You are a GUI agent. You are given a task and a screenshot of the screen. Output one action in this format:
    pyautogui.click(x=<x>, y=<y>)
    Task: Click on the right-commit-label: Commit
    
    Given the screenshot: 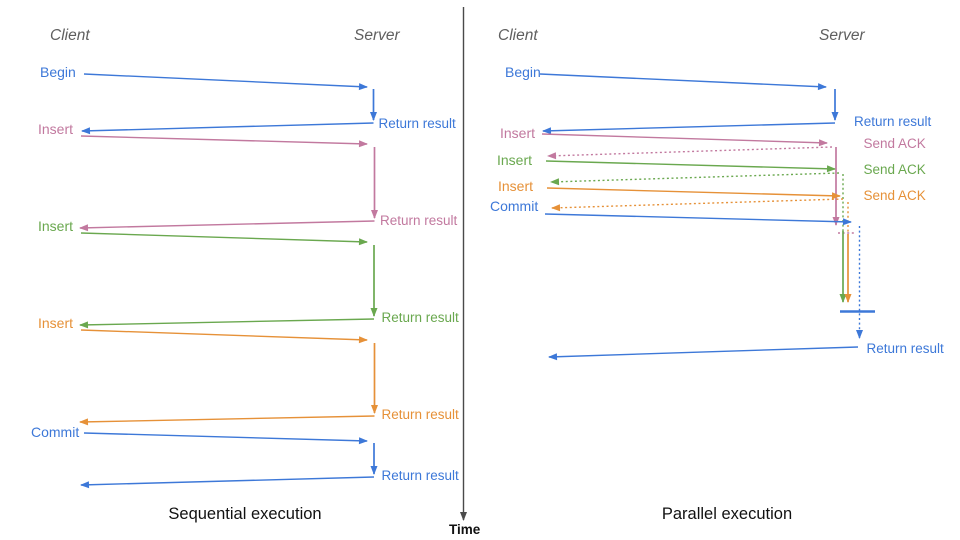 What is the action you would take?
    pyautogui.click(x=514, y=206)
    